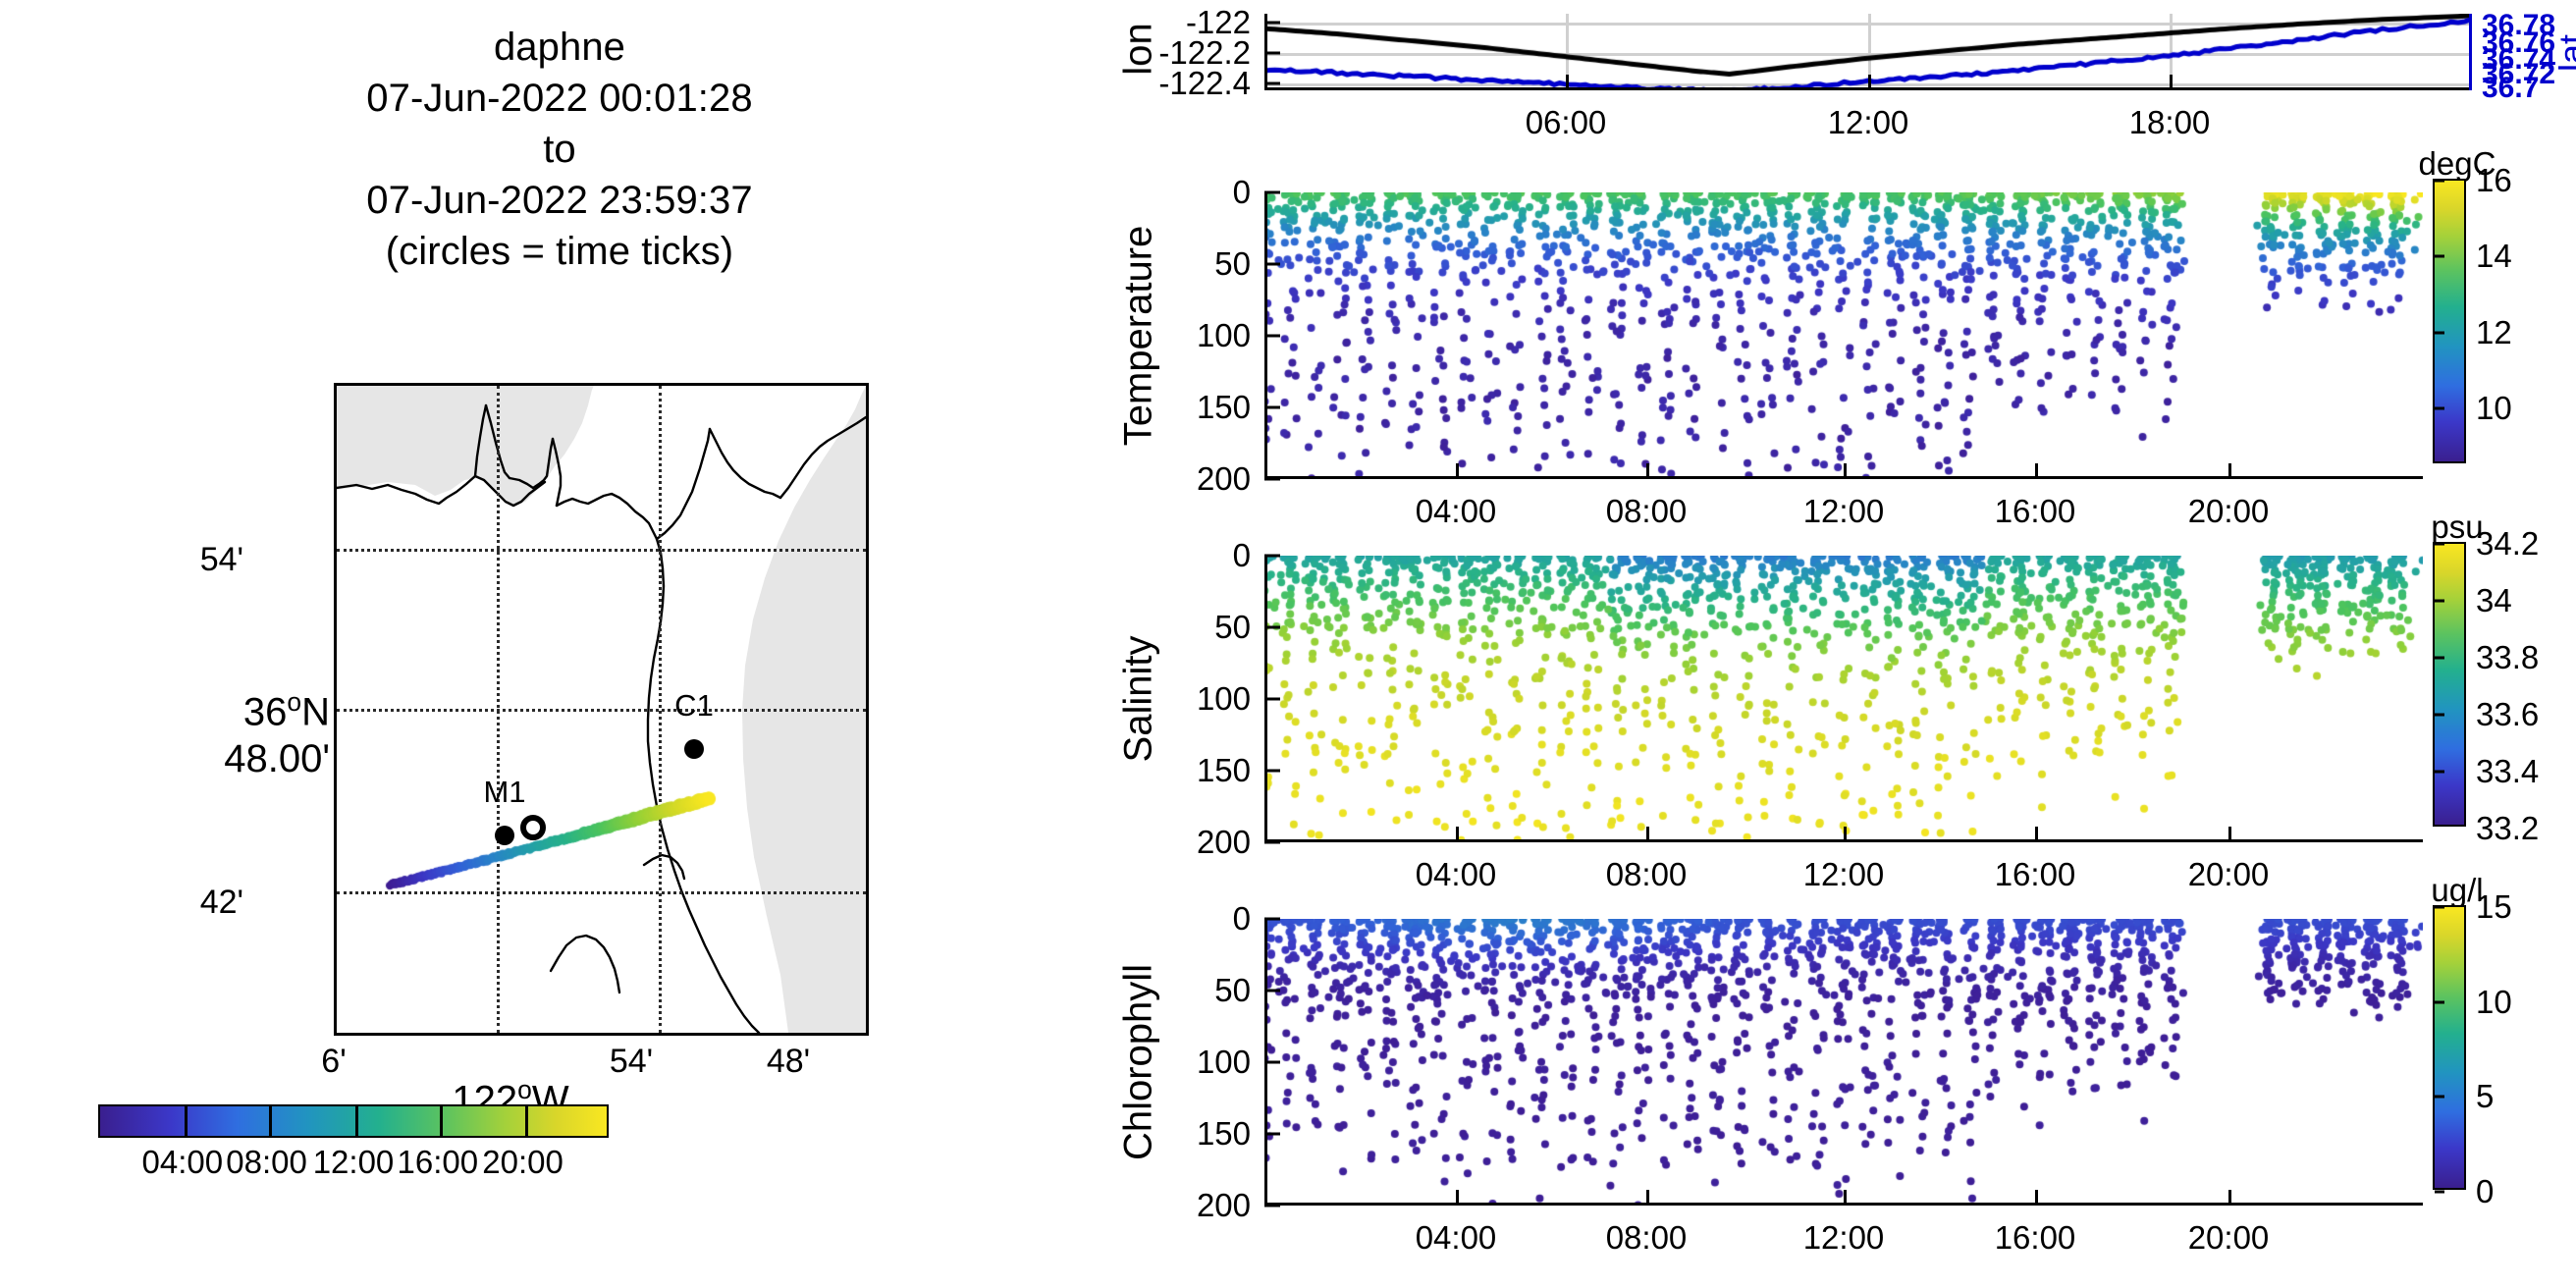 This screenshot has width=2576, height=1288. What do you see at coordinates (504, 792) in the screenshot?
I see `station-label-m1: M1` at bounding box center [504, 792].